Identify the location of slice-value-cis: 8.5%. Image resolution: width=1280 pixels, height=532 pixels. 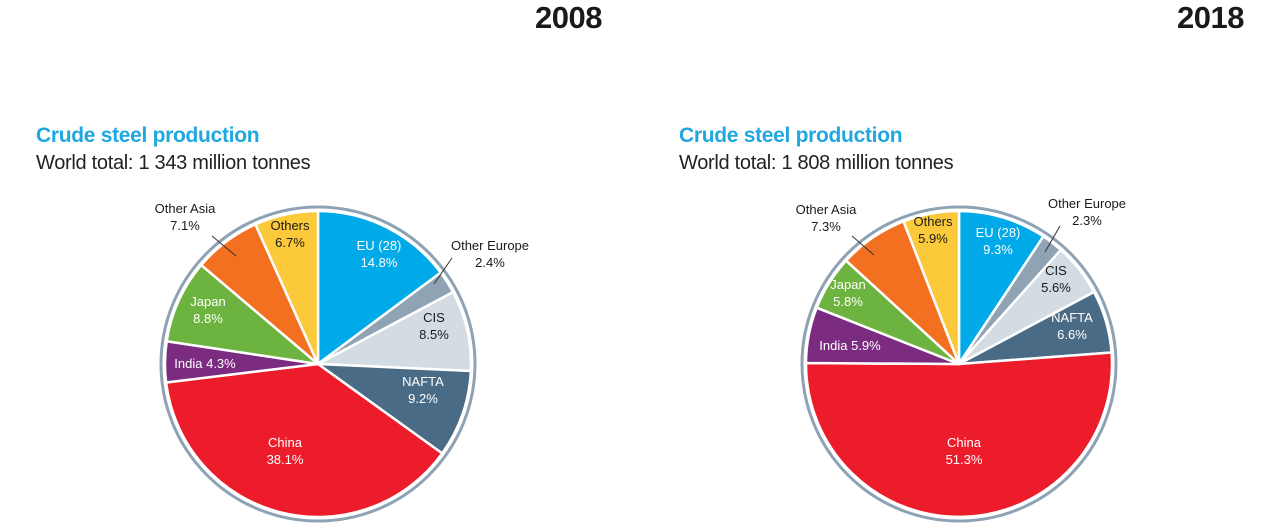
(434, 334).